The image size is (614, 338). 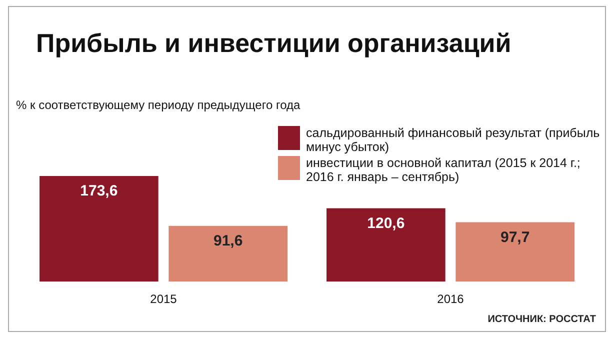 I want to click on chart-subtitle: % к соответствующему периоду предыдущего года, so click(x=158, y=105).